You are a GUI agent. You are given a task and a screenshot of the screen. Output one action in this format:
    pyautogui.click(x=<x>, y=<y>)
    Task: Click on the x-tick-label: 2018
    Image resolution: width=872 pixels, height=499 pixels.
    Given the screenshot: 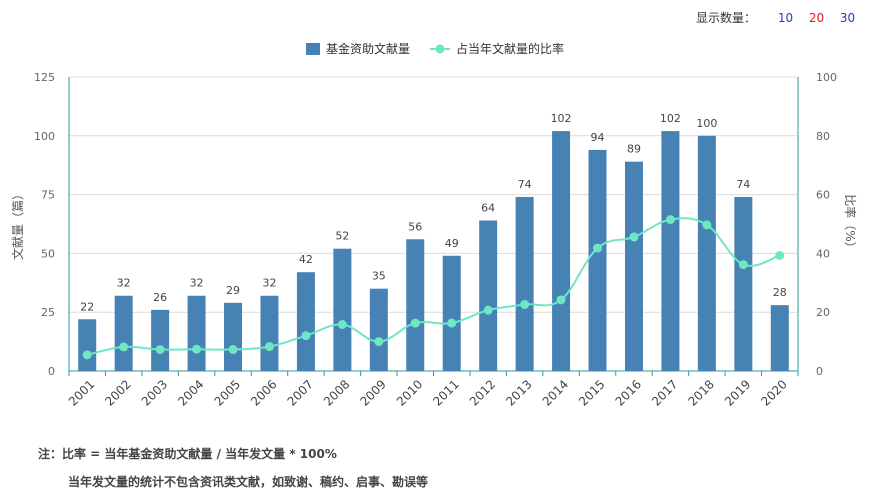 What is the action you would take?
    pyautogui.click(x=700, y=392)
    